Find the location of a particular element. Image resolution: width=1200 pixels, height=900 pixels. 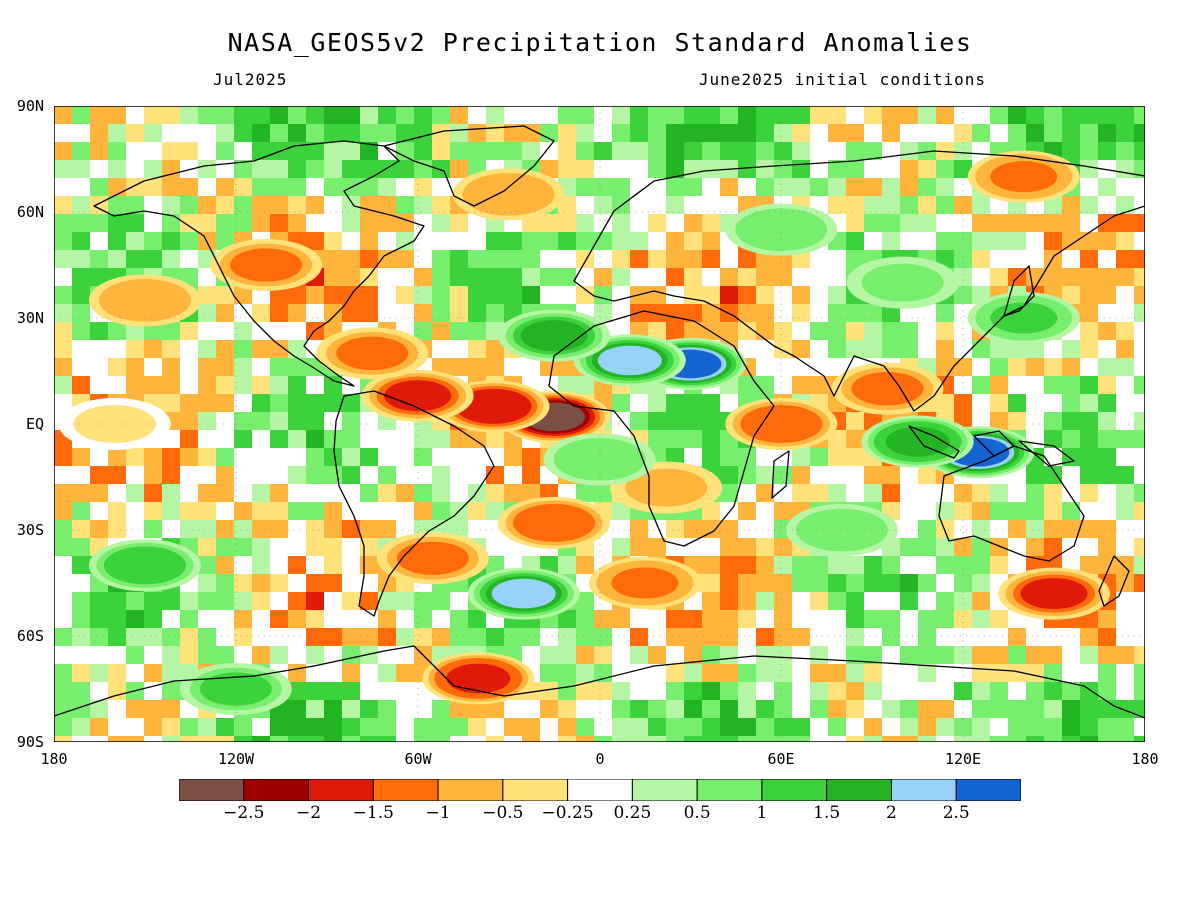

anomaly-feature is located at coordinates (523, 593).